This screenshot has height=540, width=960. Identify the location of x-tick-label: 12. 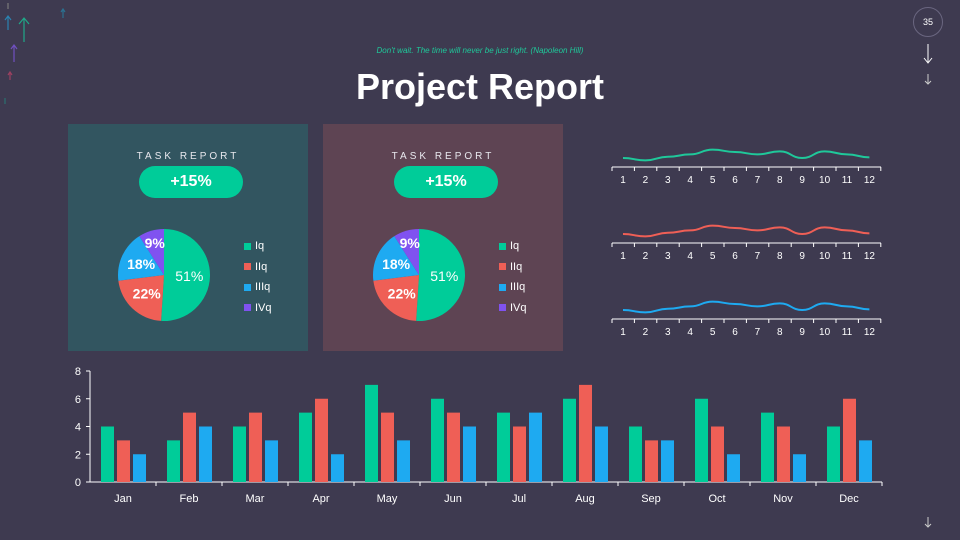
(870, 332).